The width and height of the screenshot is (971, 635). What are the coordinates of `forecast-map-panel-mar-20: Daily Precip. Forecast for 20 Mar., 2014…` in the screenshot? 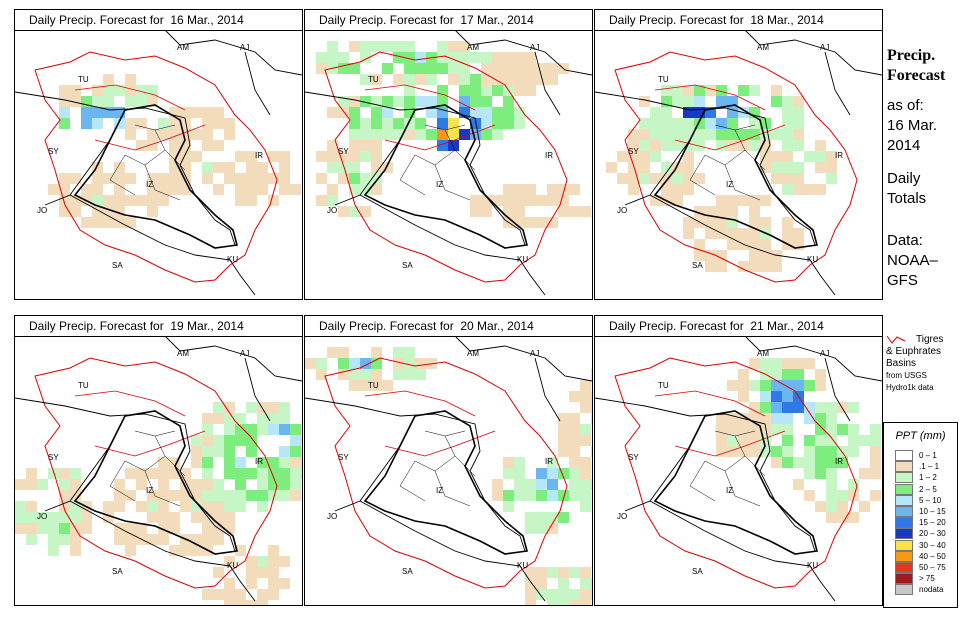 It's located at (448, 460).